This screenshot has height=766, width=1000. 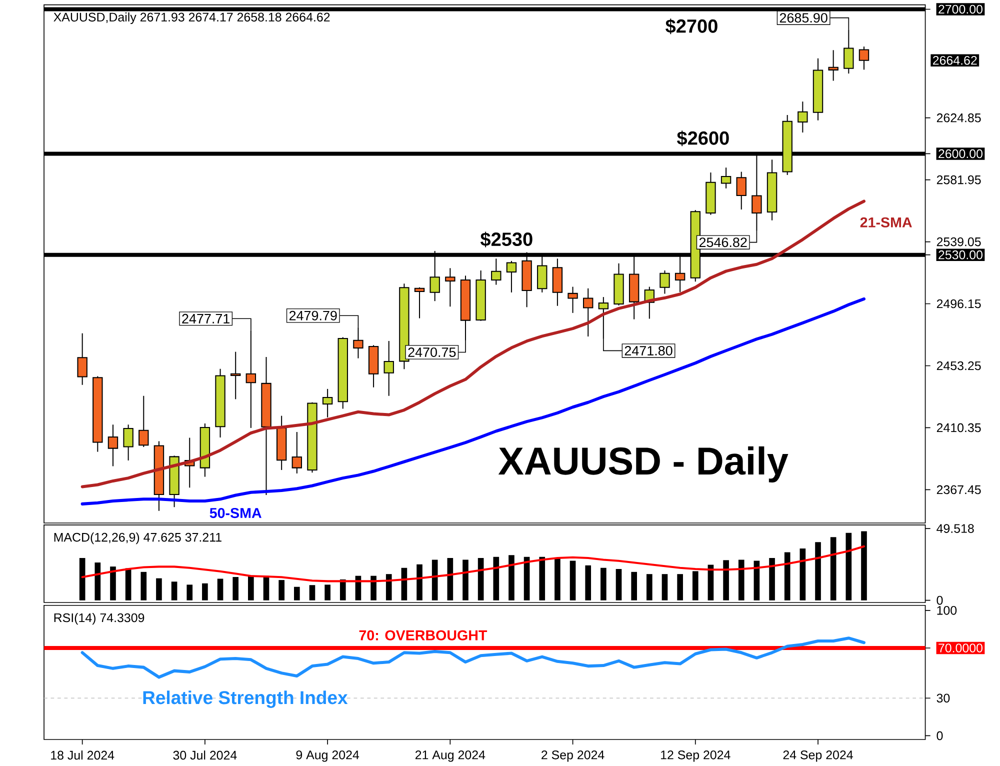 What do you see at coordinates (206, 319) in the screenshot?
I see `annotation: 2477.71` at bounding box center [206, 319].